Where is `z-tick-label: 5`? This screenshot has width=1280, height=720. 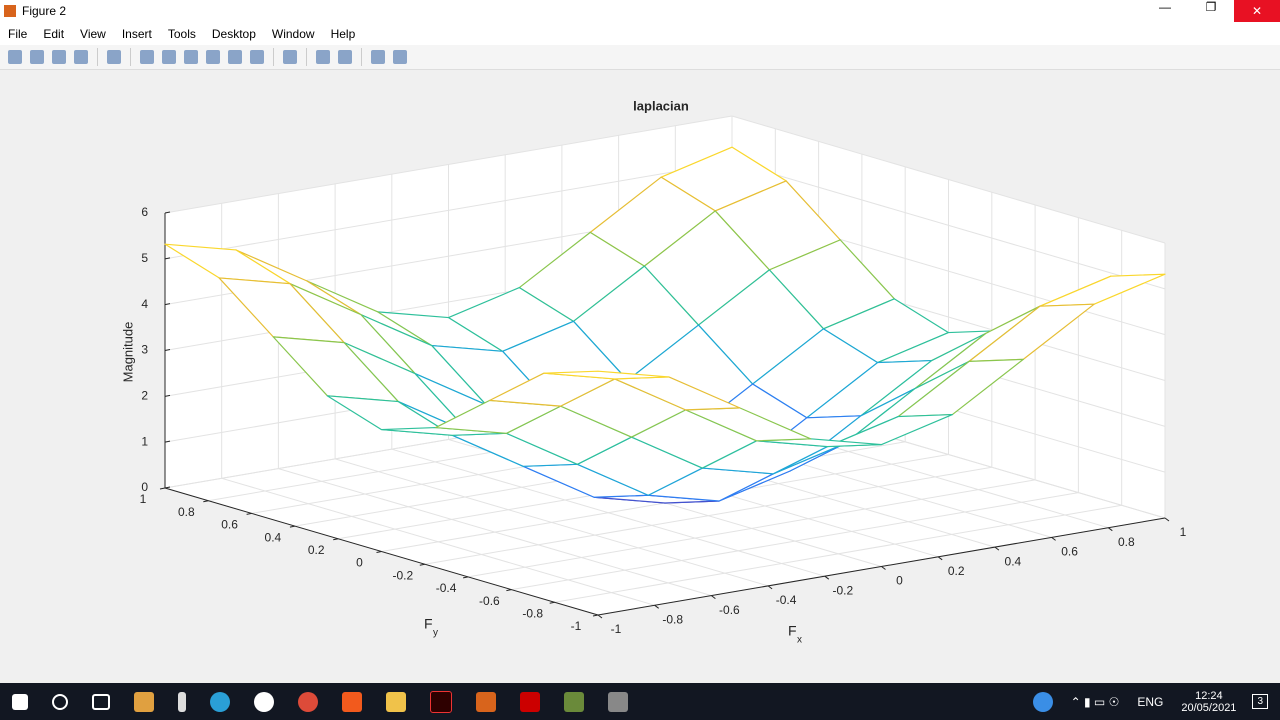
z-tick-label: 5 is located at coordinates (144, 258).